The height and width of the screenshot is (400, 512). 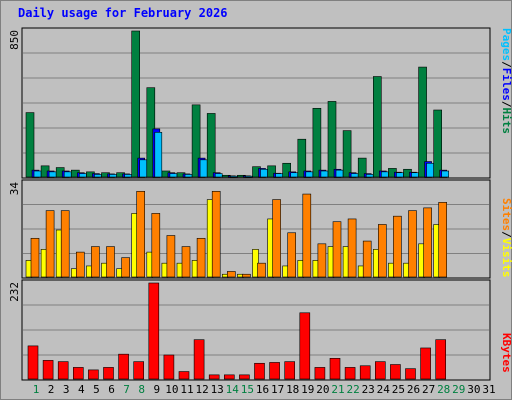 What do you see at coordinates (506, 214) in the screenshot?
I see `legend-sites: Sites` at bounding box center [506, 214].